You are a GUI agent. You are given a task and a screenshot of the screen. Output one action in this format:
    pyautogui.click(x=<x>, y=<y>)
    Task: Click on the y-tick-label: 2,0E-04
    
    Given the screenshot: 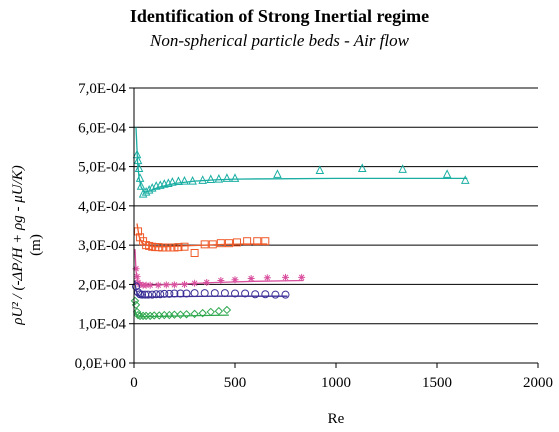 What is the action you would take?
    pyautogui.click(x=102, y=285)
    